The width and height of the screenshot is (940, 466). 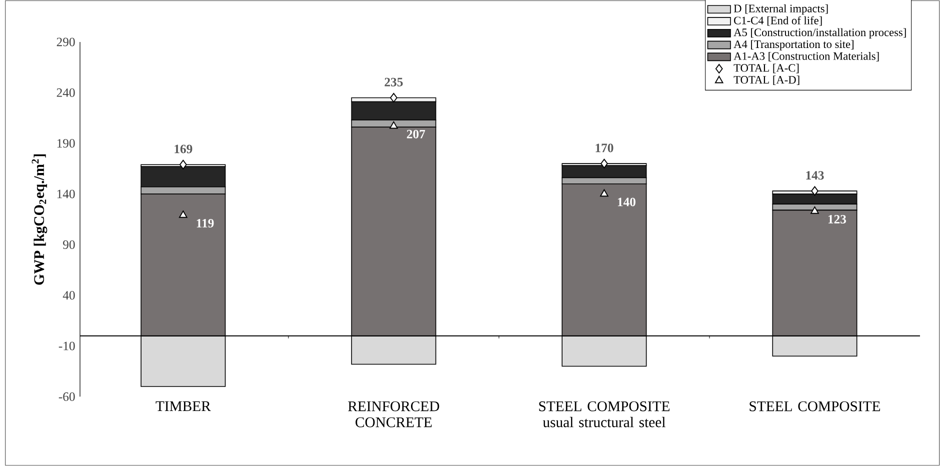 What do you see at coordinates (627, 202) in the screenshot?
I see `data-label: 140` at bounding box center [627, 202].